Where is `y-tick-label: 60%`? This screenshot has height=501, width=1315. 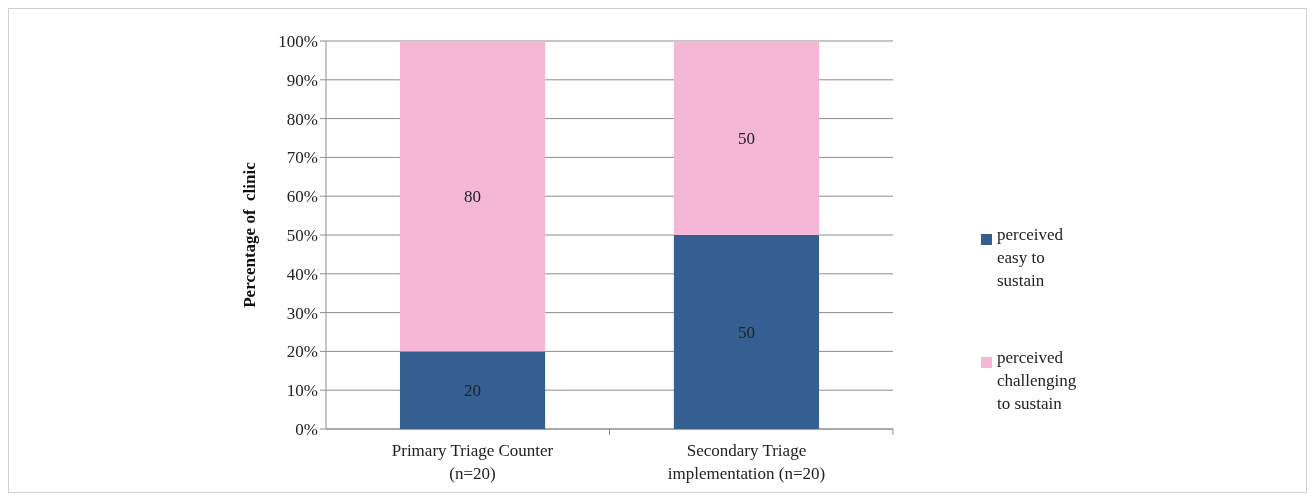
y-tick-label: 60% is located at coordinates (302, 197).